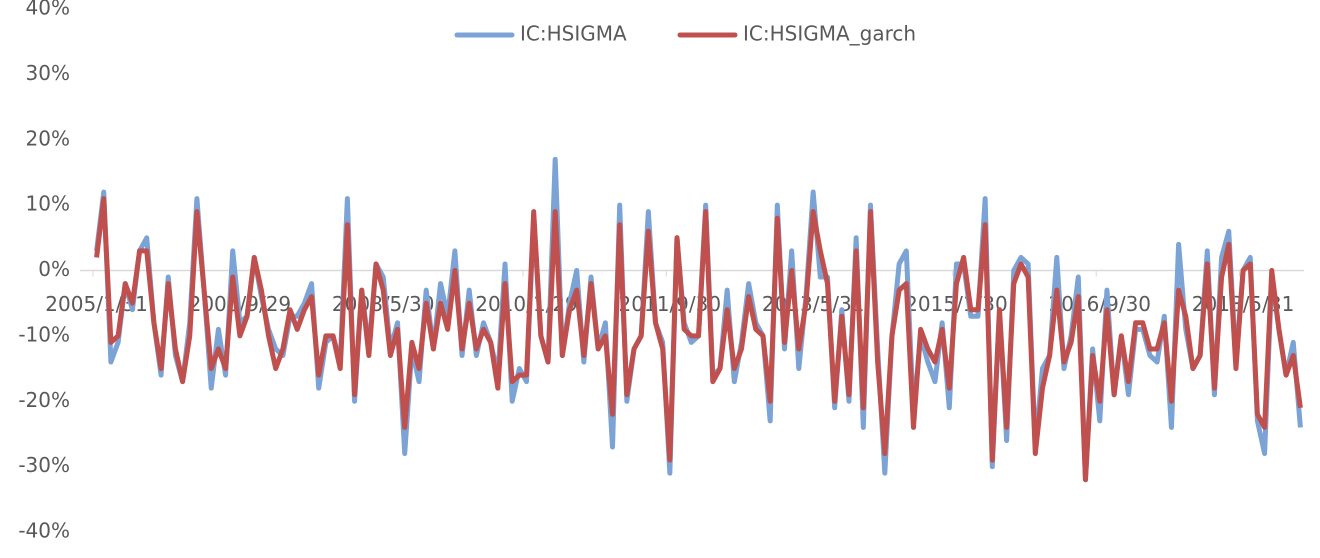  What do you see at coordinates (48, 204) in the screenshot?
I see `y-tick-label: 10%` at bounding box center [48, 204].